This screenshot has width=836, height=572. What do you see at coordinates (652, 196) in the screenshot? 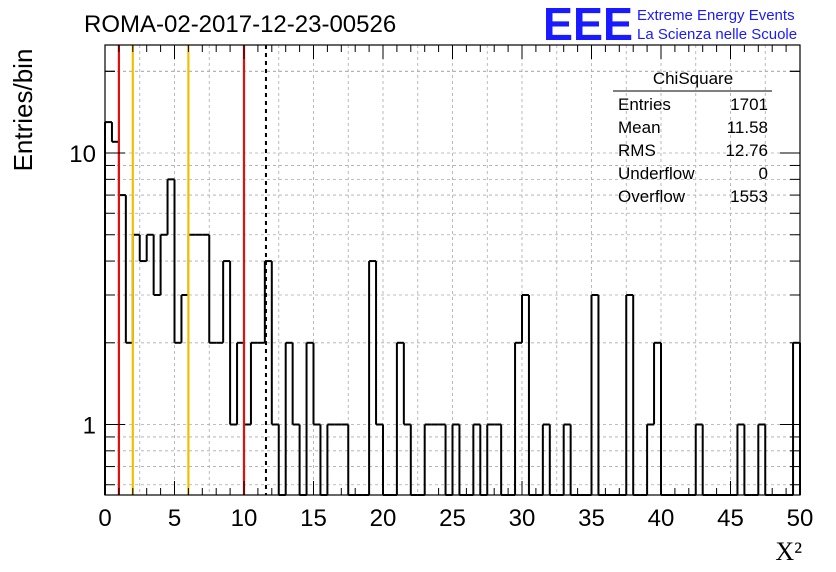
I see `stats-row-label: Overflow` at bounding box center [652, 196].